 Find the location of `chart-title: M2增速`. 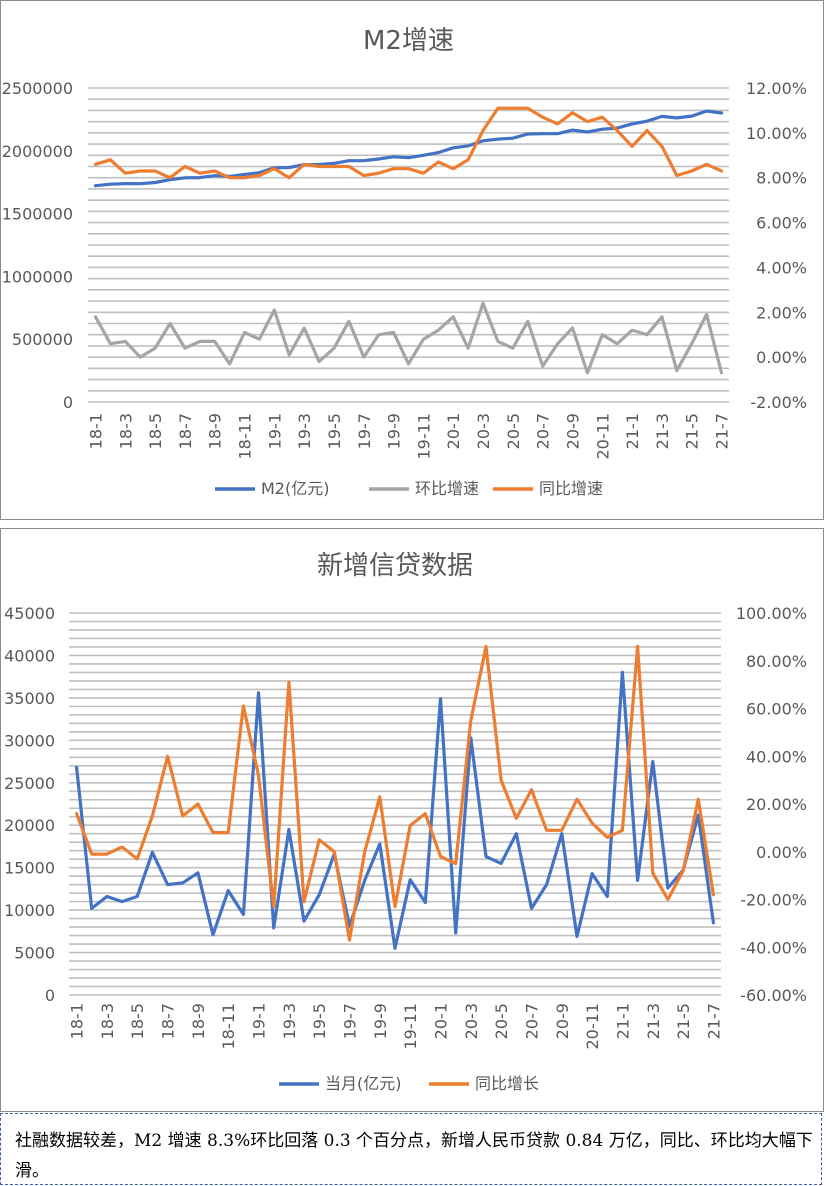

chart-title: M2增速 is located at coordinates (408, 41).